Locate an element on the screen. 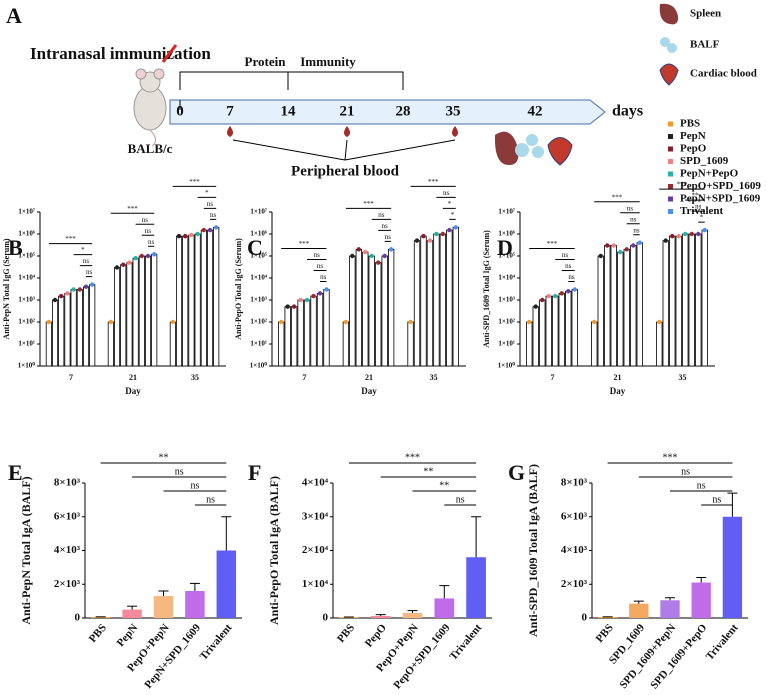 The width and height of the screenshot is (767, 695). legend-label: PepO is located at coordinates (693, 149).